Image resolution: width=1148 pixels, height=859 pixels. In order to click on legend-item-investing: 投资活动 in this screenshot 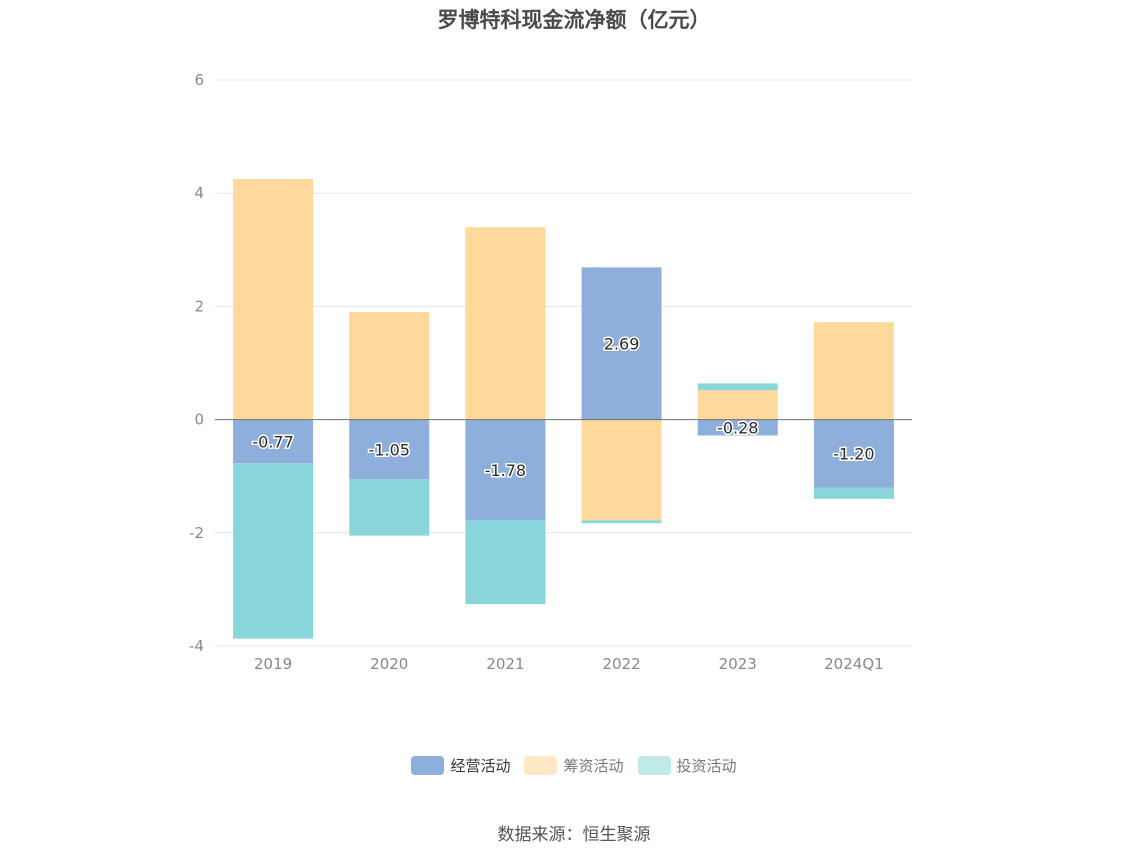, I will do `click(687, 765)`.